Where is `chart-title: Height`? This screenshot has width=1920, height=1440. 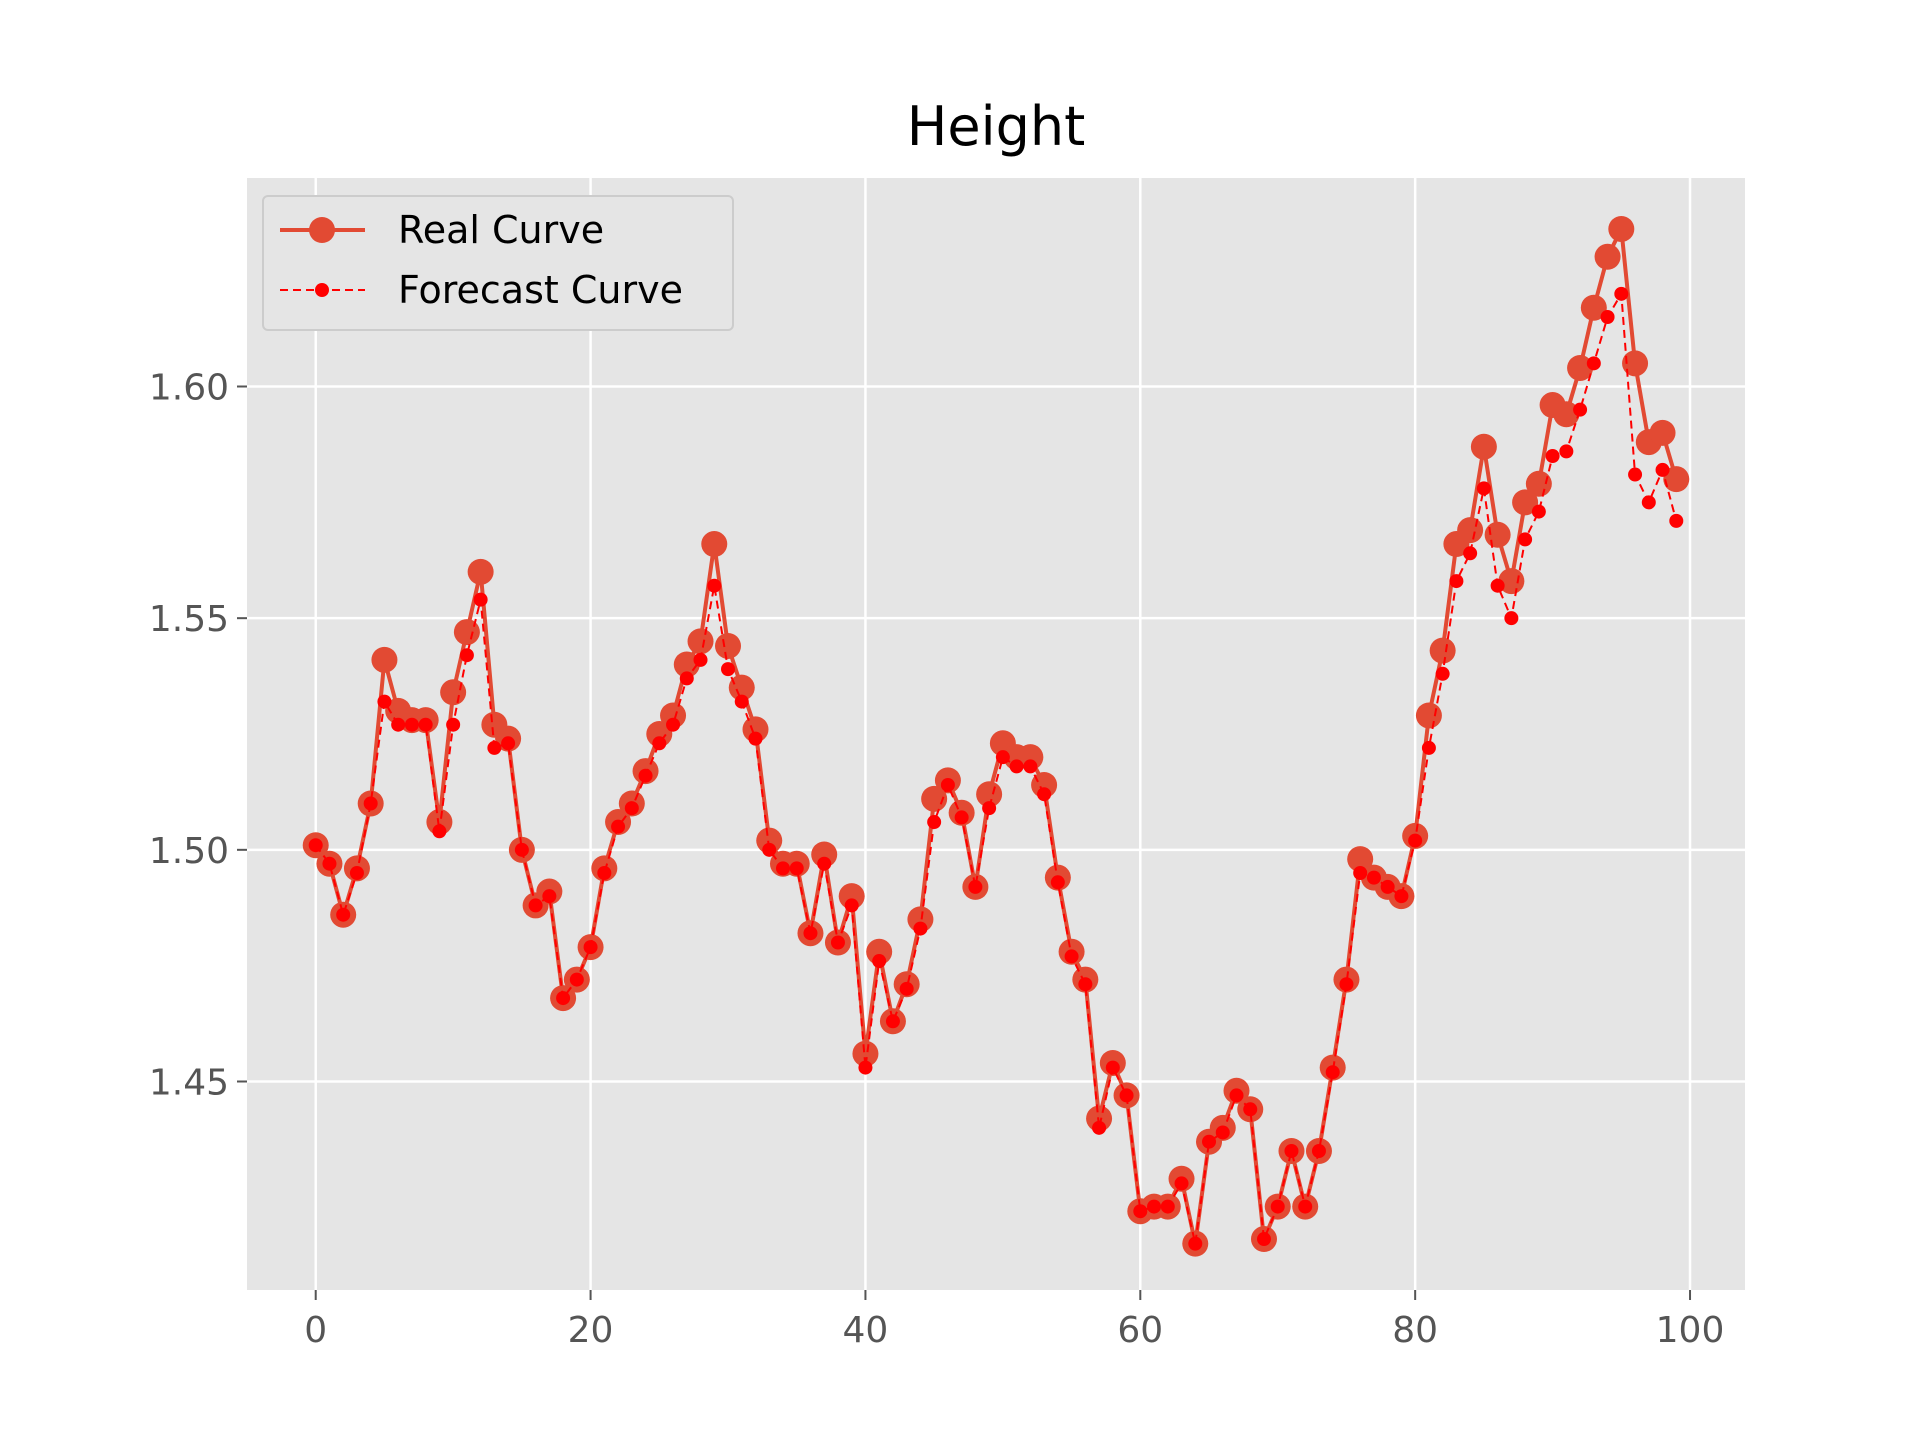
chart-title: Height is located at coordinates (996, 126).